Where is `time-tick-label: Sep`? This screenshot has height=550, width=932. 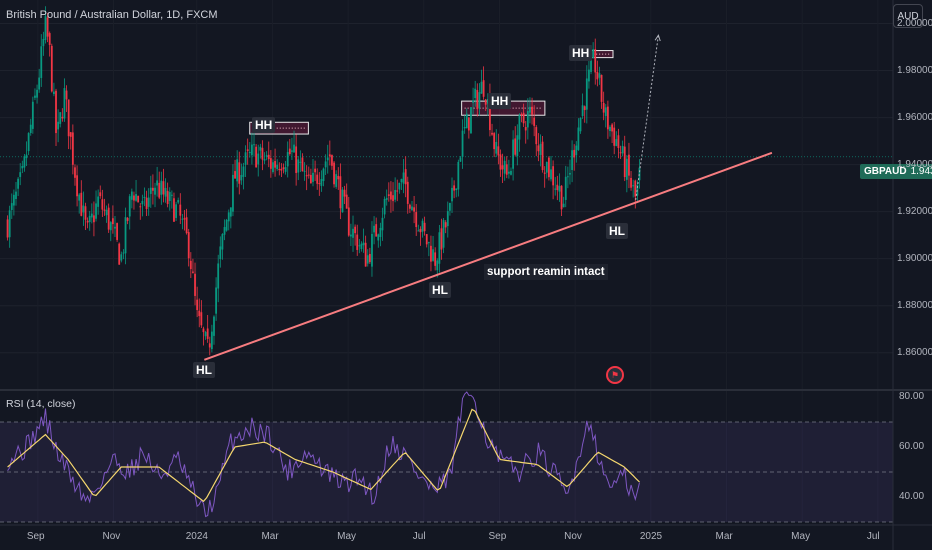
time-tick-label: Sep is located at coordinates (35, 536).